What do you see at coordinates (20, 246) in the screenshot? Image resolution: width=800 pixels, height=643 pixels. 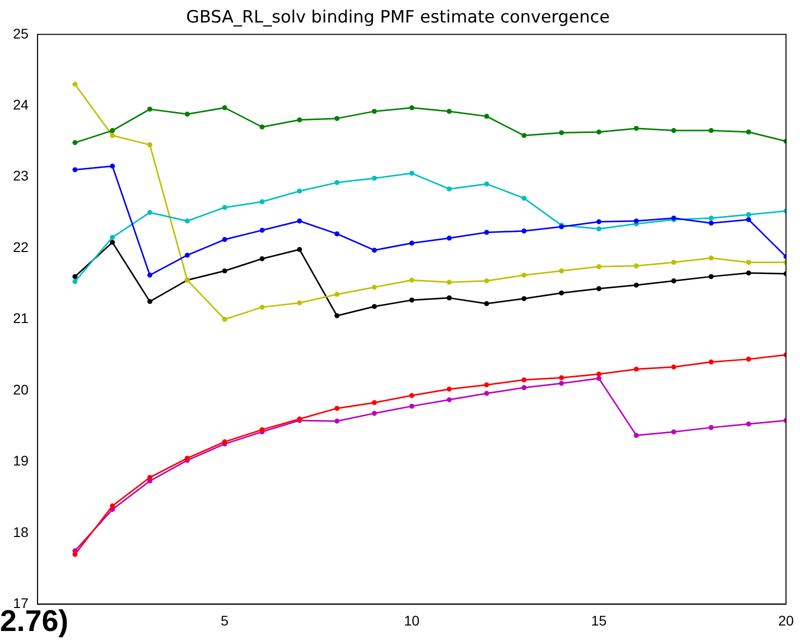 I see `y-tick-label: 22` at bounding box center [20, 246].